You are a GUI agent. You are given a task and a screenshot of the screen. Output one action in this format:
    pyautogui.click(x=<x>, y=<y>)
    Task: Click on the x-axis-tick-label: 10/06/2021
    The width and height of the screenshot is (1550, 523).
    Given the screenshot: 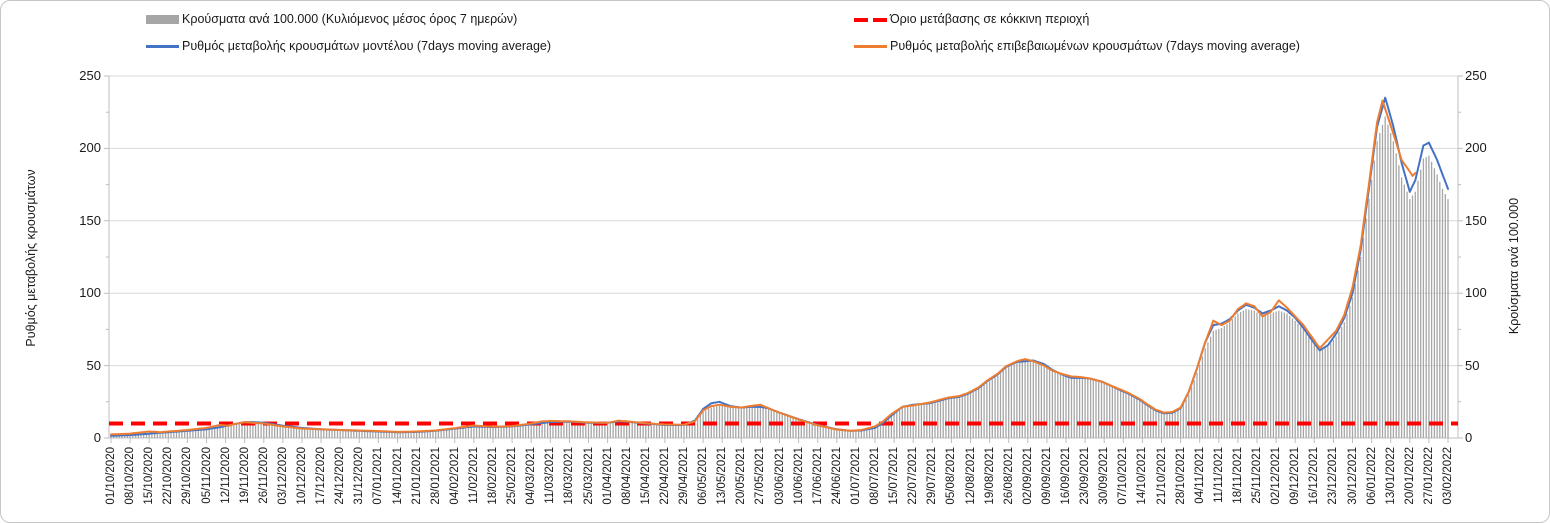 What is the action you would take?
    pyautogui.click(x=798, y=476)
    